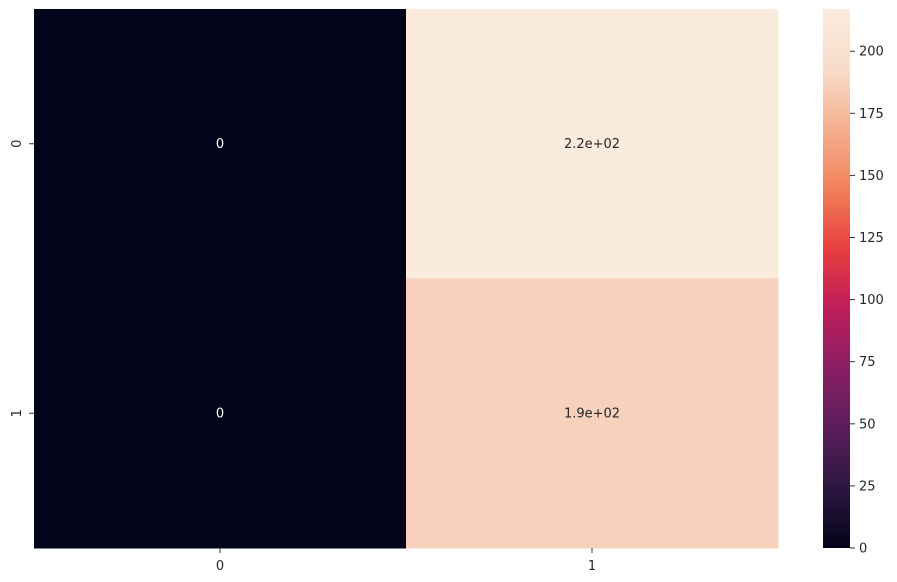 This screenshot has height=582, width=897. Describe the element at coordinates (592, 566) in the screenshot. I see `x-tick-label-1: 1` at that location.